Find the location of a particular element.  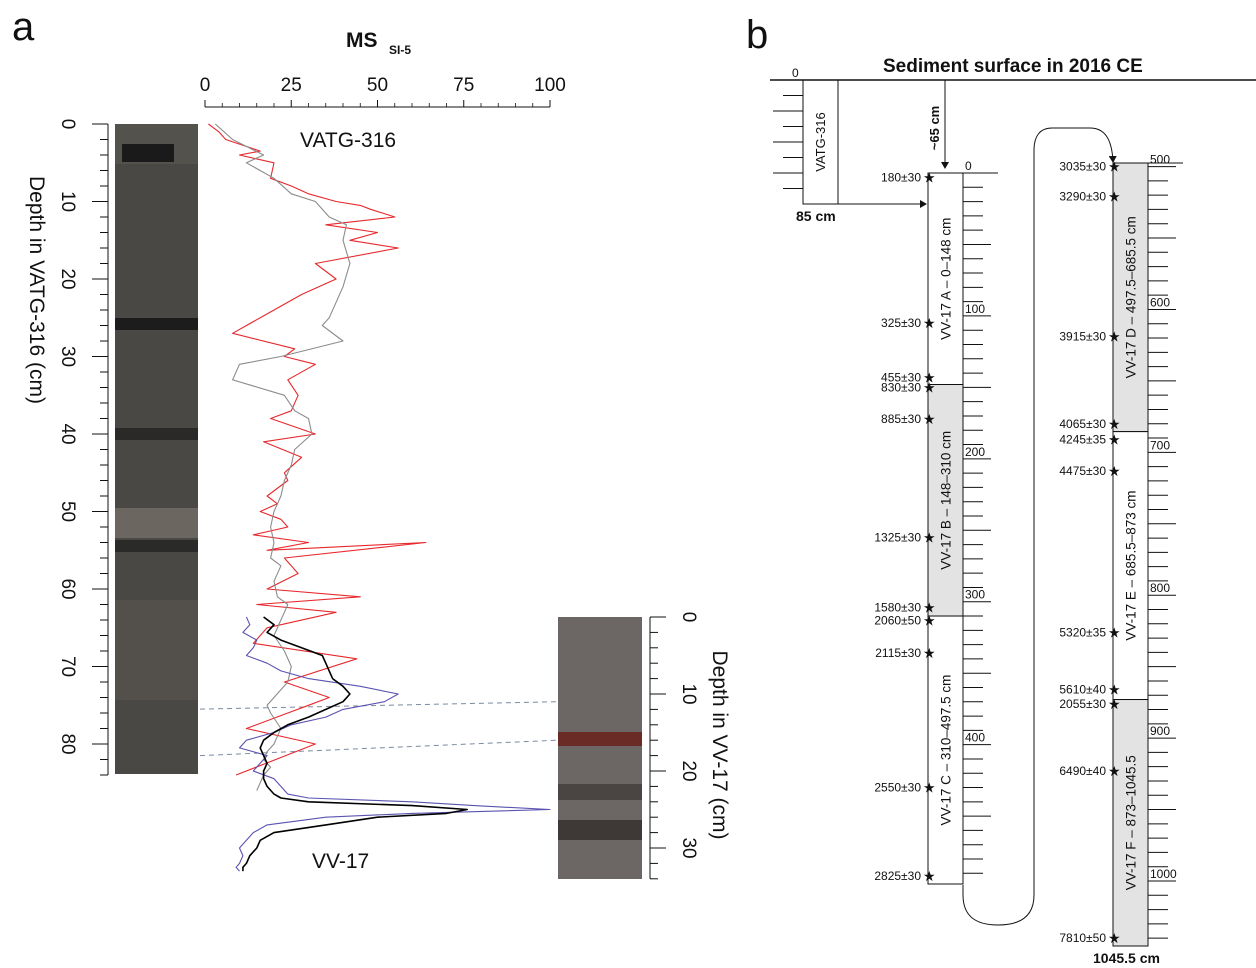

vv17-core-bottom-band is located at coordinates (600, 830).